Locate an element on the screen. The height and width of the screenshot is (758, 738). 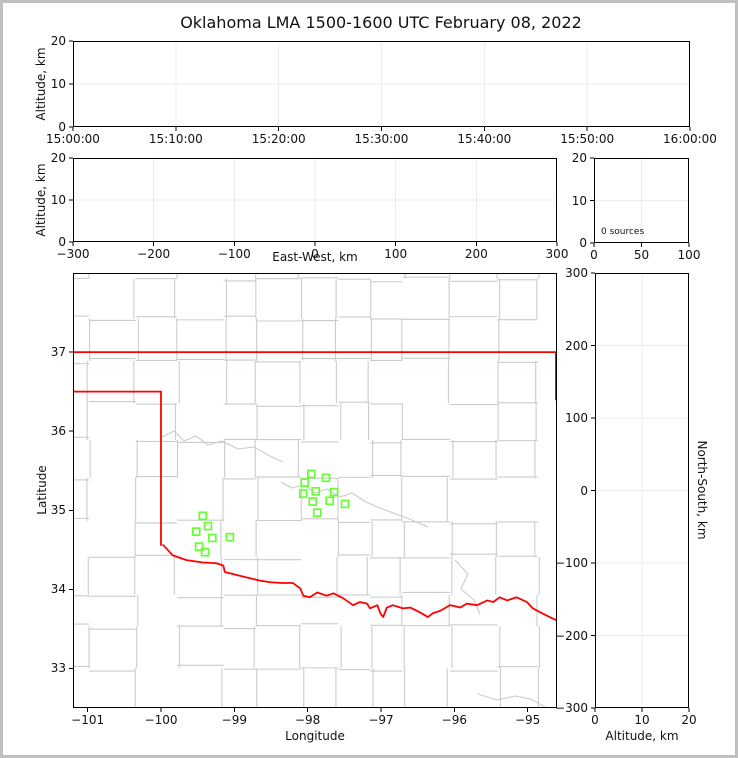
panel-eastwest_height is located at coordinates (315, 200).